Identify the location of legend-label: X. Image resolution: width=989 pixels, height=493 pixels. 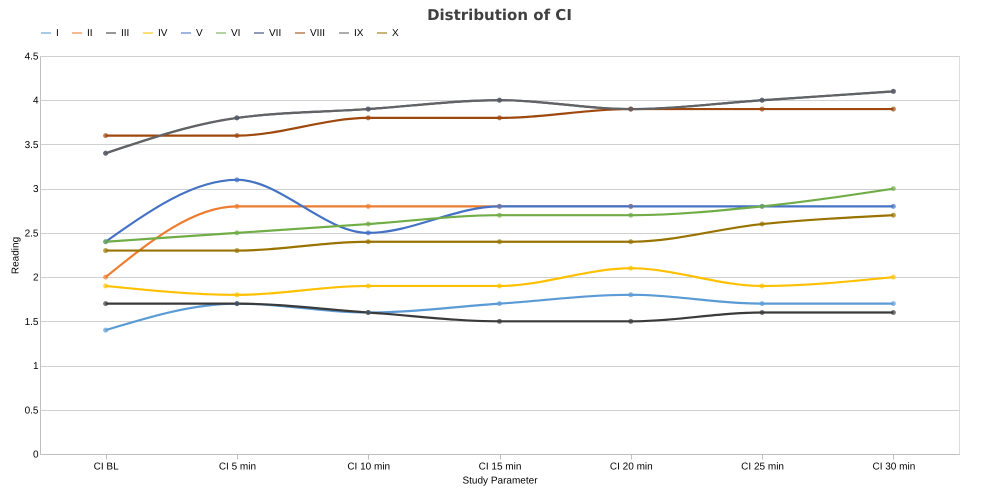
(395, 33).